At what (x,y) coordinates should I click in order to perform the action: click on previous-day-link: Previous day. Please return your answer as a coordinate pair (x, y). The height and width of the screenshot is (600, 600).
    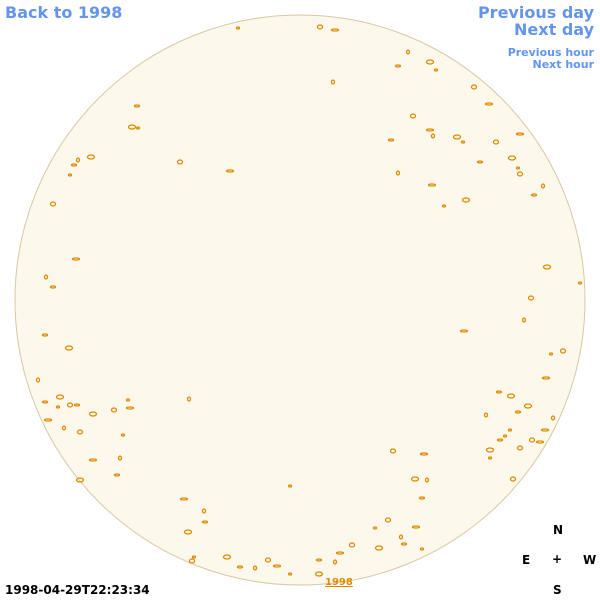
    Looking at the image, I should click on (535, 12).